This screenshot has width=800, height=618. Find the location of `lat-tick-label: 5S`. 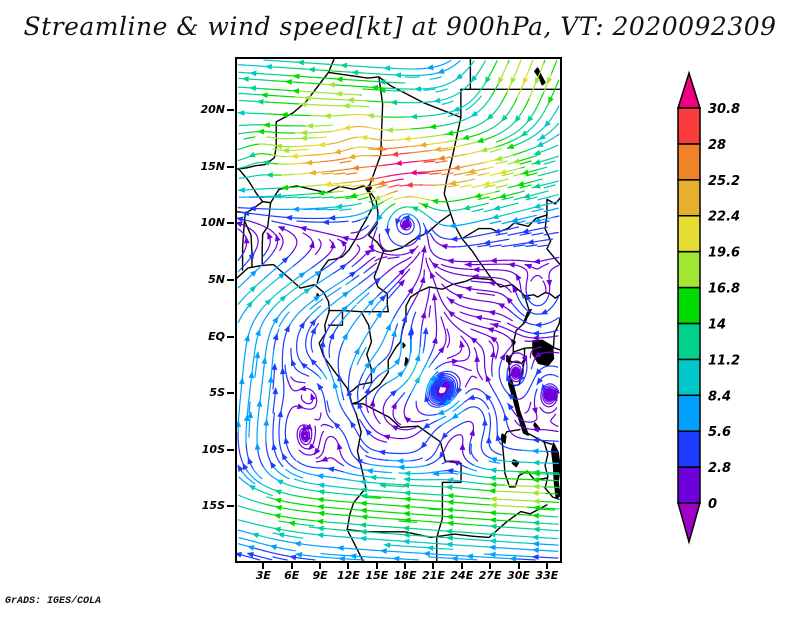

lat-tick-label: 5S is located at coordinates (217, 393).